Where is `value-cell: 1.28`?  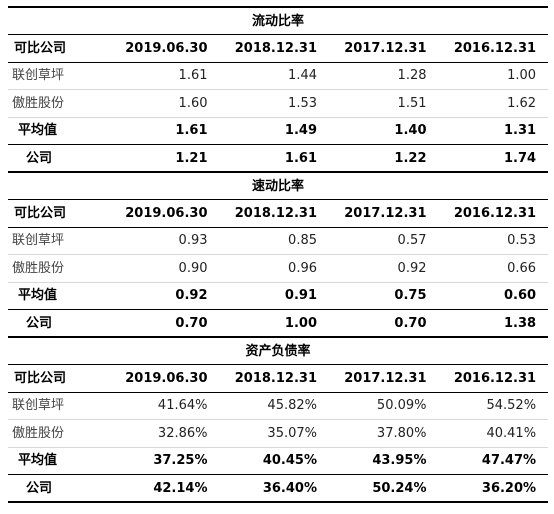 value-cell: 1.28 is located at coordinates (384, 76).